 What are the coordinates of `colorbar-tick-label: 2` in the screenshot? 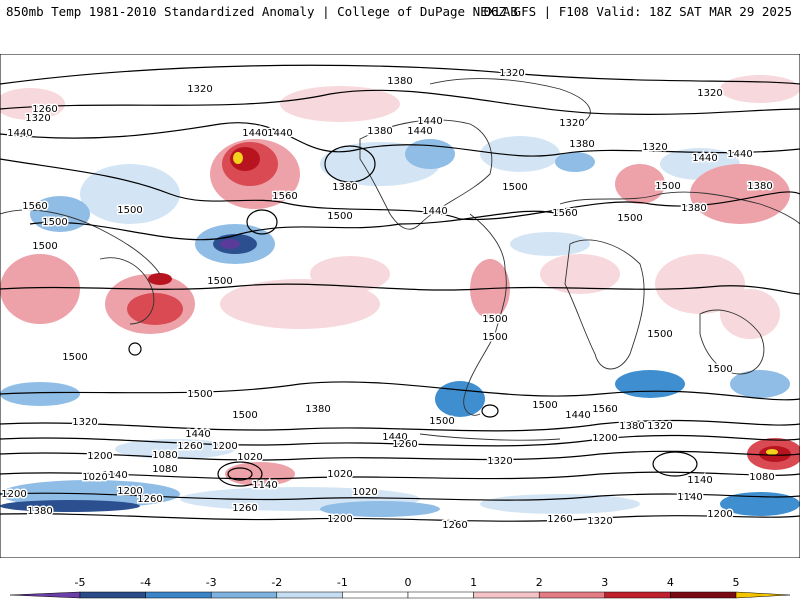 It's located at (539, 582).